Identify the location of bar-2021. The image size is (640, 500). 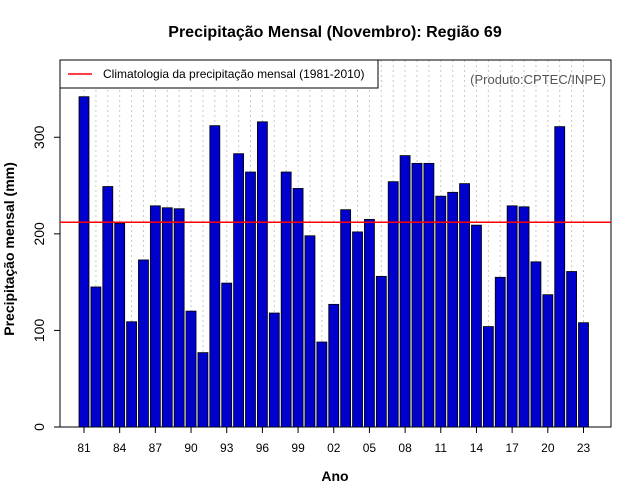
(560, 277).